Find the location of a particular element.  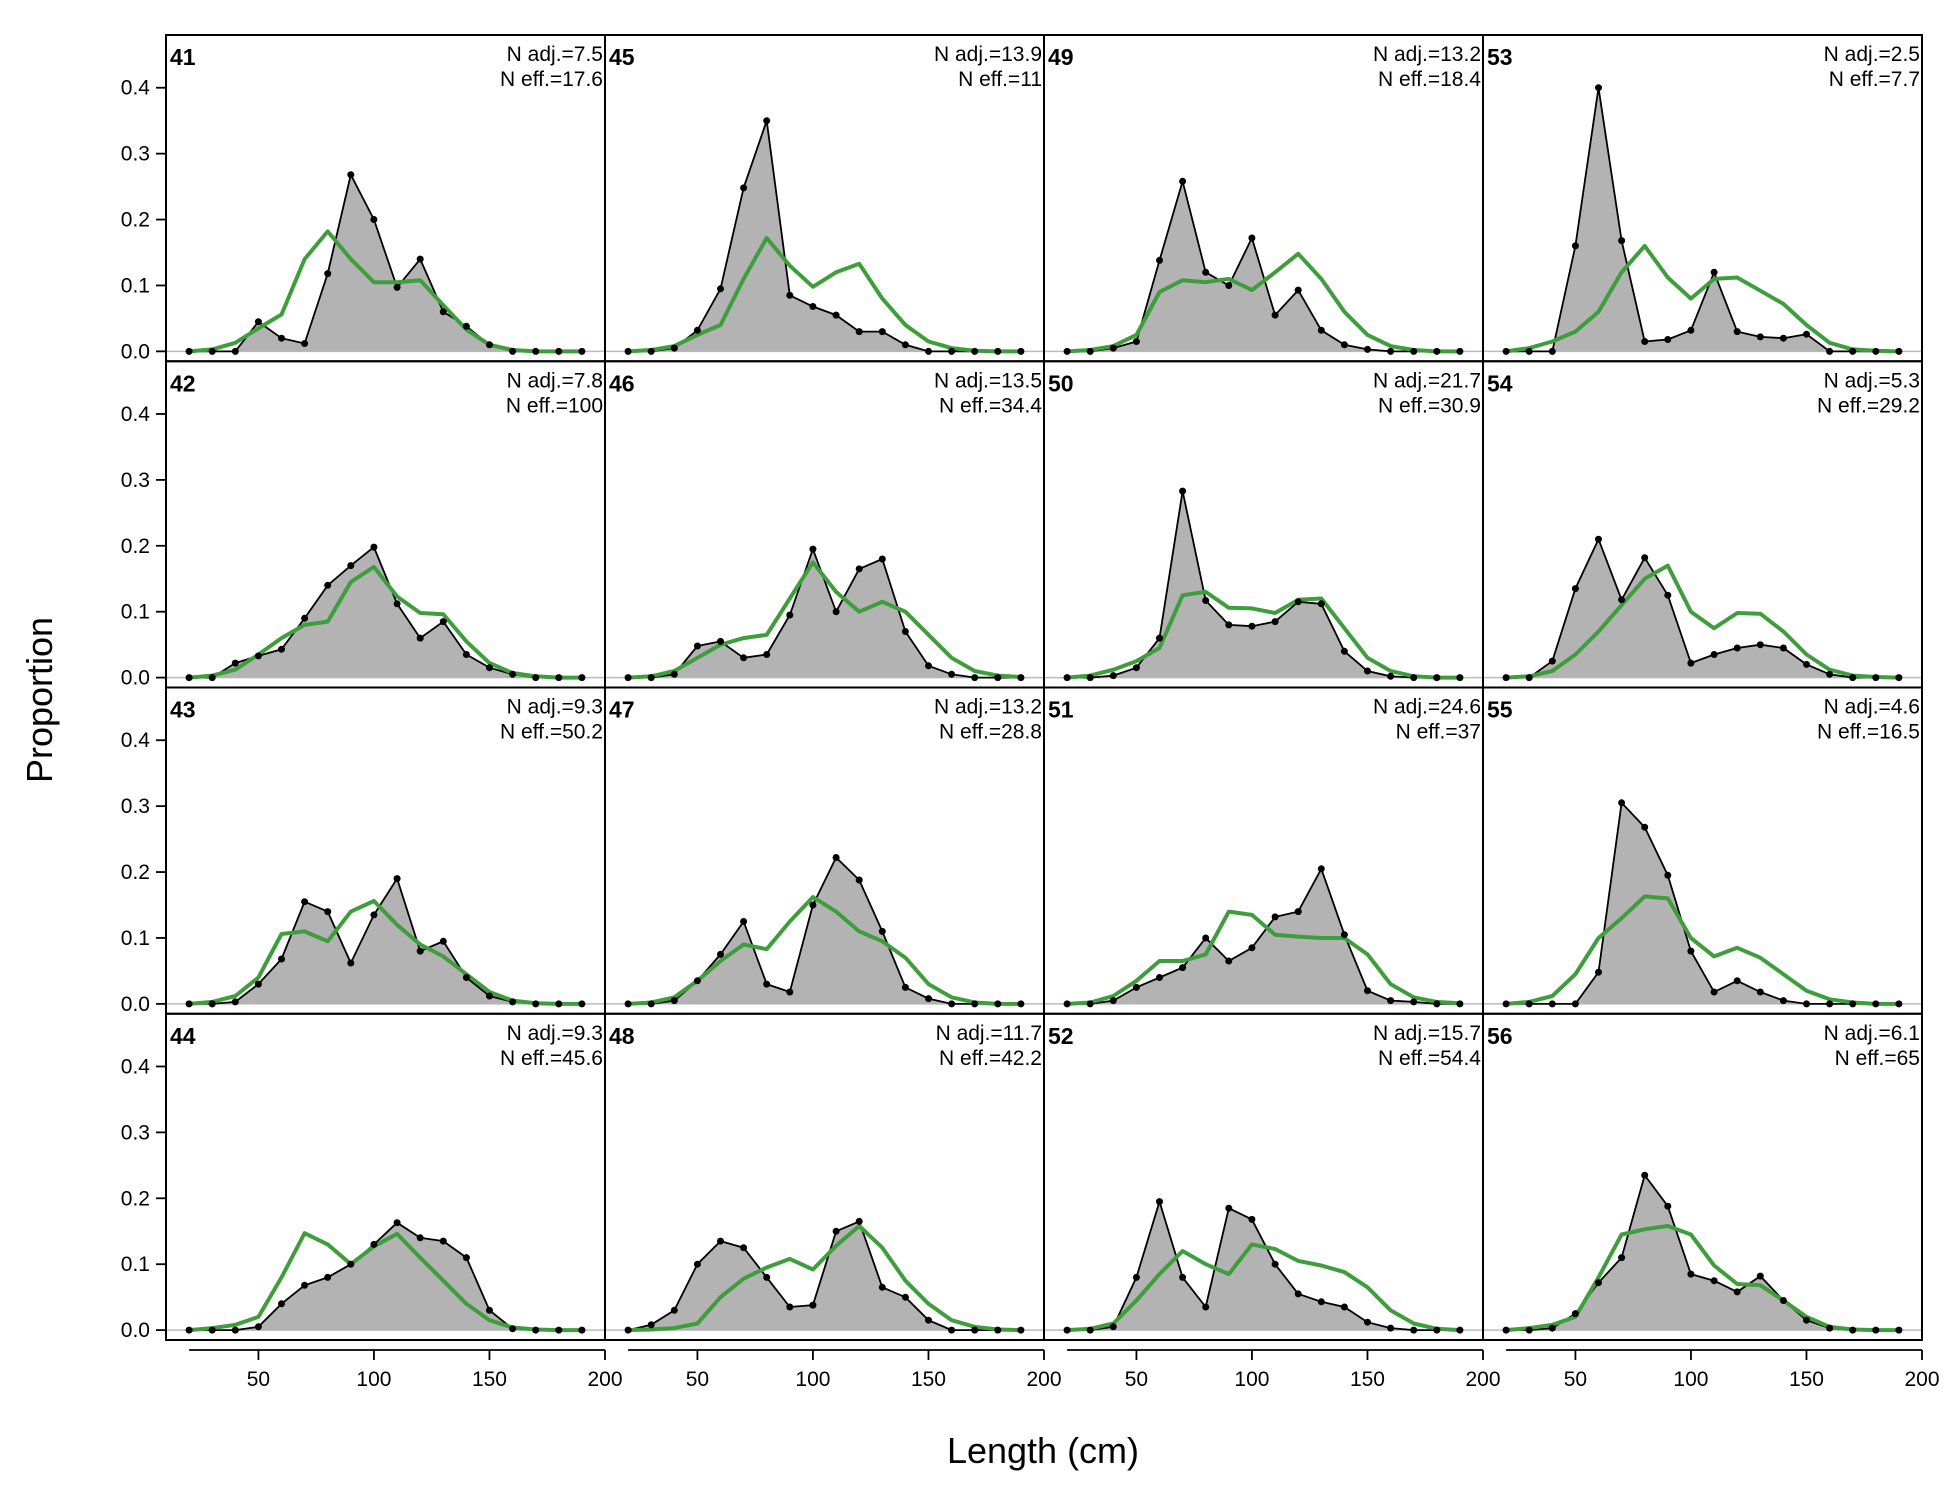

x-tick-label: 150 is located at coordinates (928, 1379).